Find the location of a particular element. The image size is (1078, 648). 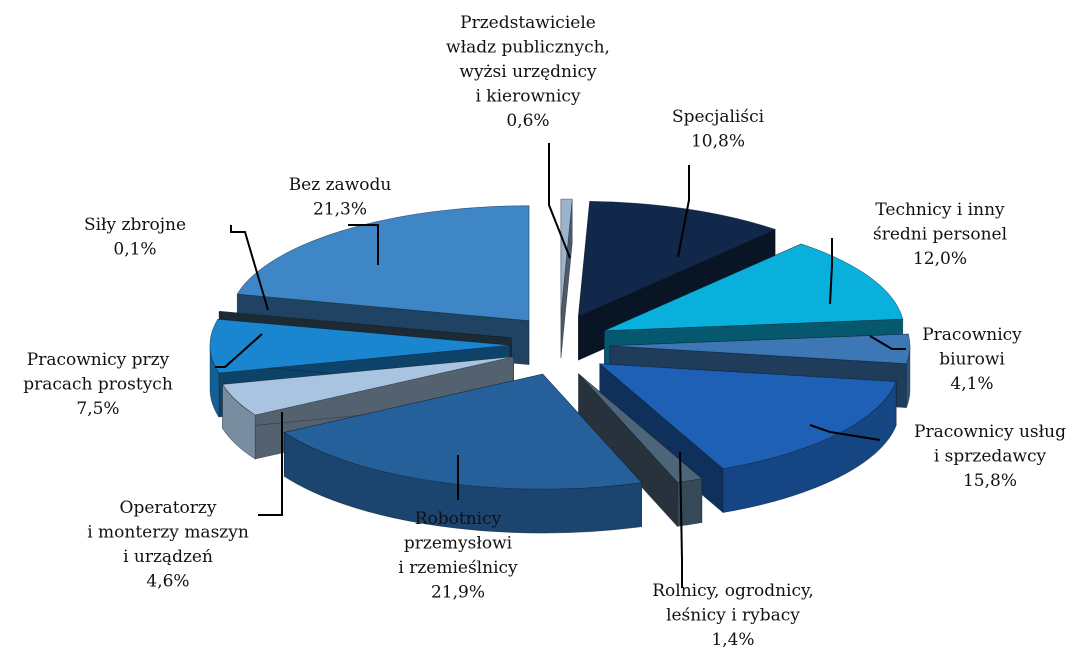

slice-name-biurowi-line-1: biurowi is located at coordinates (972, 360).